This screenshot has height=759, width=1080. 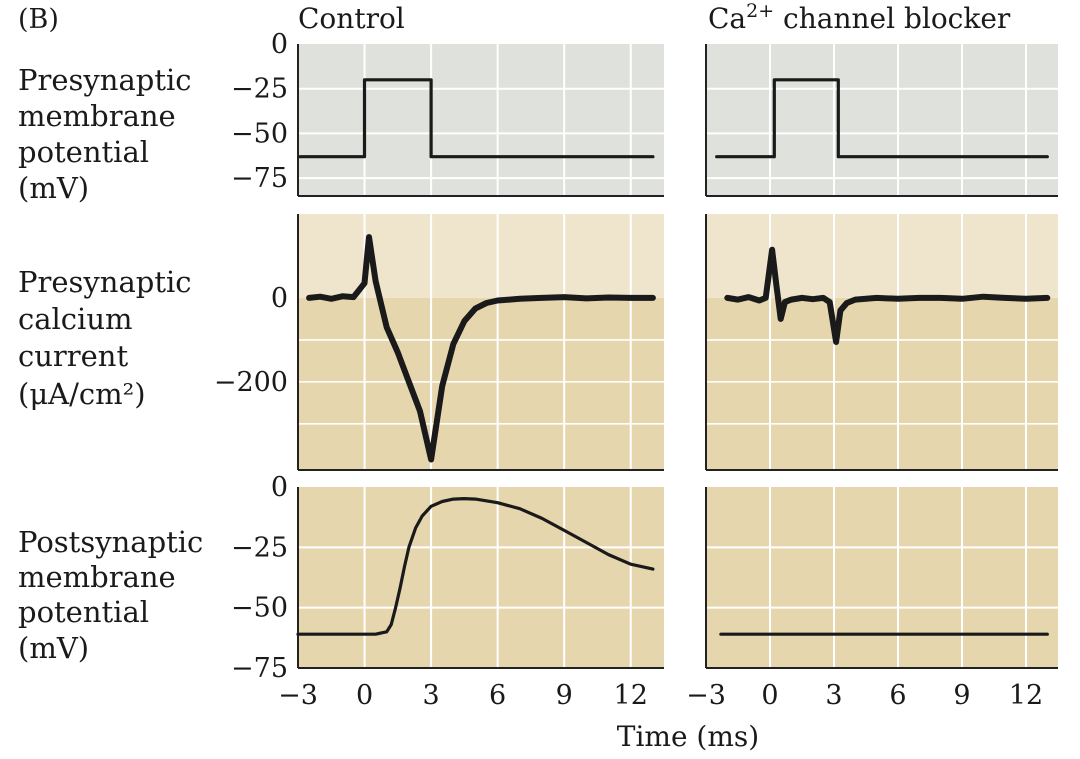 What do you see at coordinates (859, 17) in the screenshot?
I see `column-title-blocker: Ca2+ channel blocker` at bounding box center [859, 17].